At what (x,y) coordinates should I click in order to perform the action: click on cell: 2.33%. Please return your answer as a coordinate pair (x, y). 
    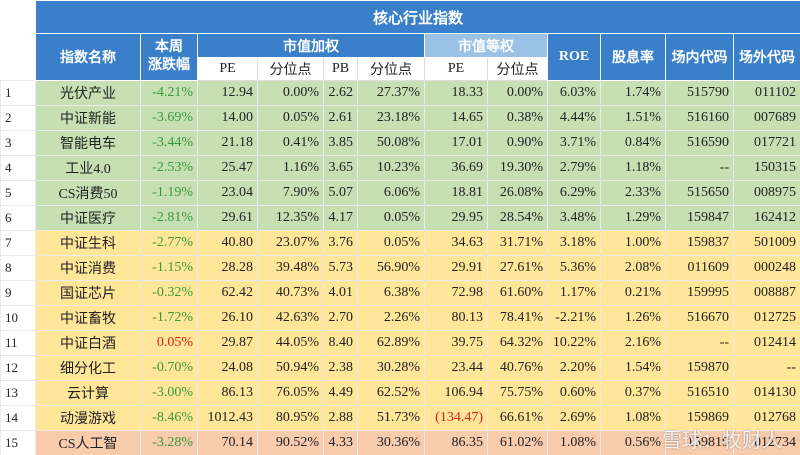
    Looking at the image, I should click on (633, 193).